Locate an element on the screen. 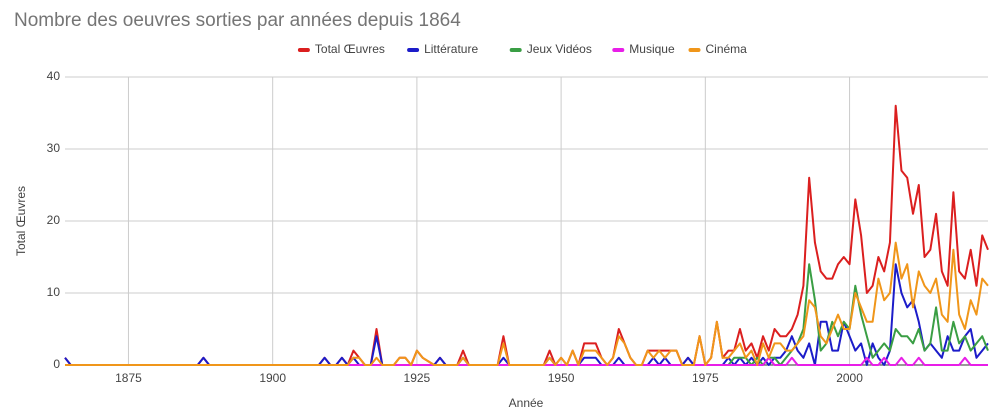 This screenshot has width=1000, height=413. y-tick-label: 20 is located at coordinates (54, 220).